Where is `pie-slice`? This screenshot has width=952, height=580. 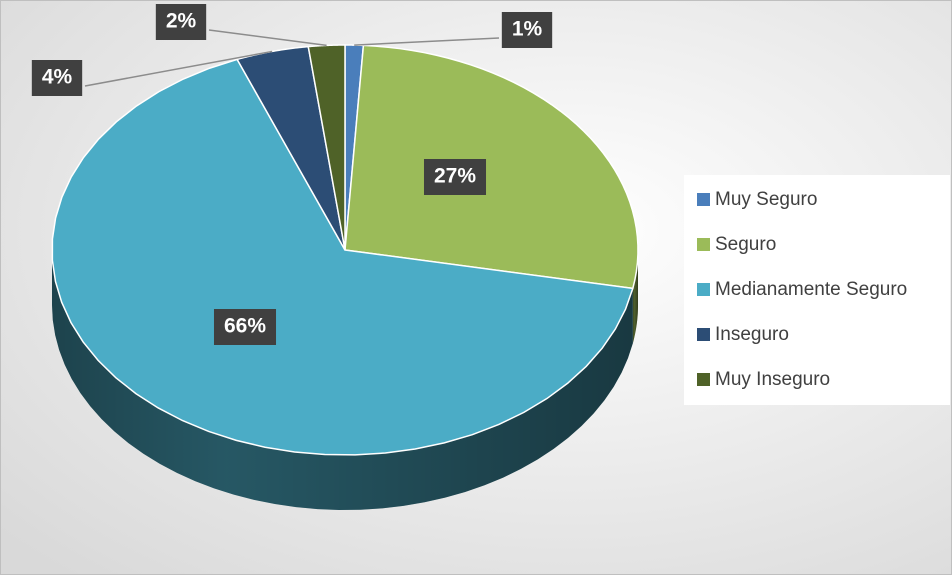 pie-slice is located at coordinates (491, 167).